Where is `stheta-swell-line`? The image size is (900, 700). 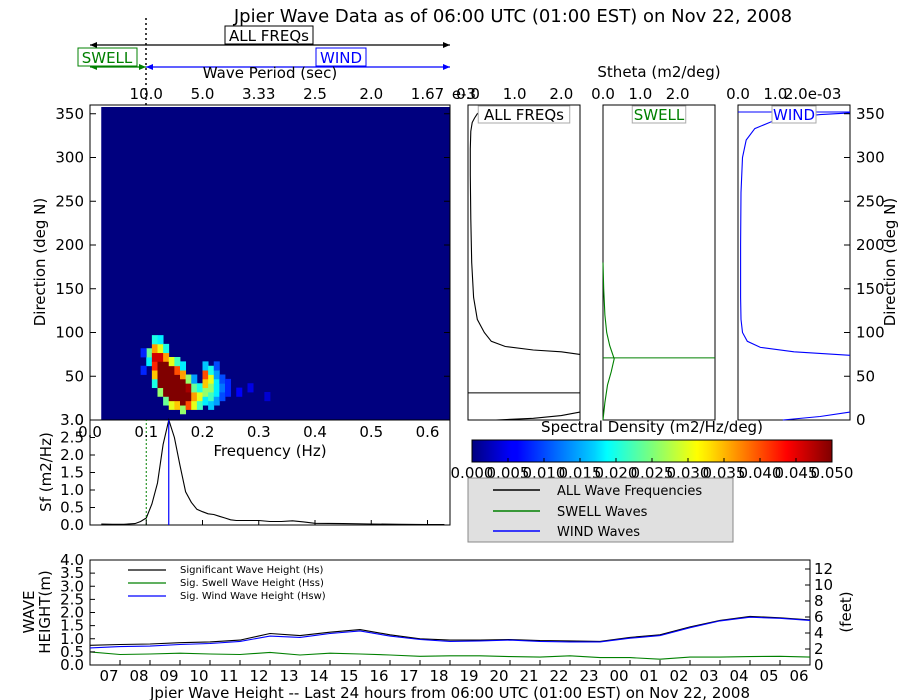 stheta-swell-line is located at coordinates (608, 341).